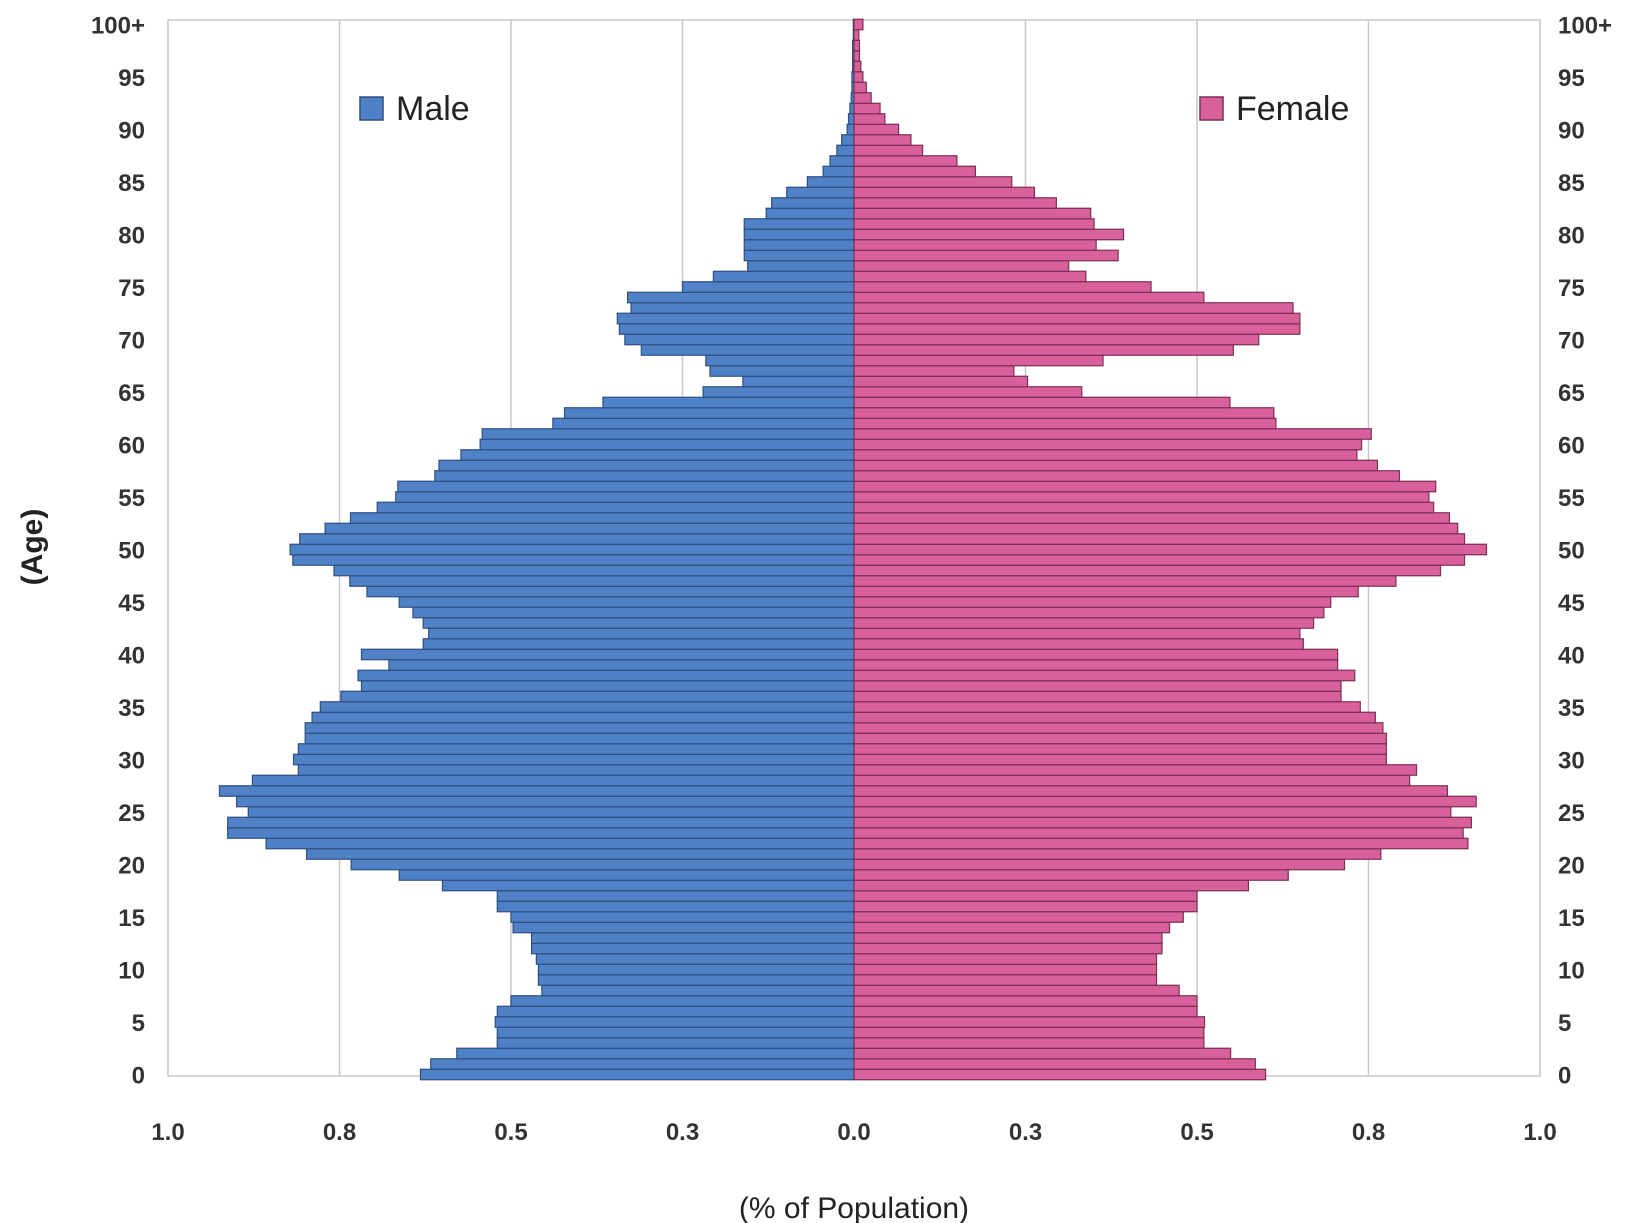 Image resolution: width=1628 pixels, height=1223 pixels. I want to click on x-tick-label: 0.0, so click(853, 1132).